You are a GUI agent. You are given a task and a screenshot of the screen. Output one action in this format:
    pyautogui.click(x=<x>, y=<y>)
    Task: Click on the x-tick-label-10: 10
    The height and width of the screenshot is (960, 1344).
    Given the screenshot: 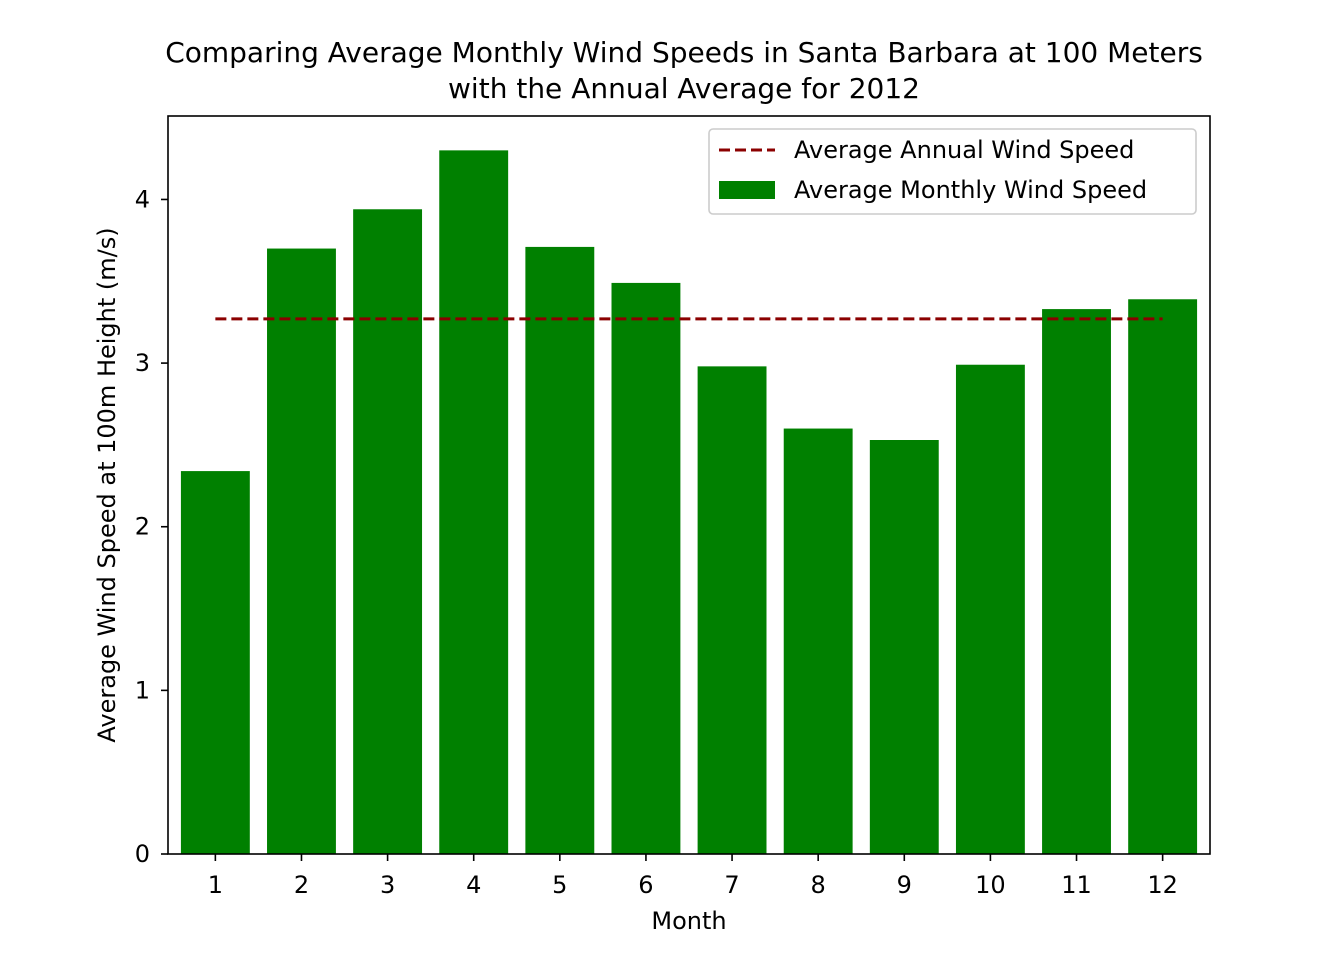 What is the action you would take?
    pyautogui.click(x=990, y=885)
    